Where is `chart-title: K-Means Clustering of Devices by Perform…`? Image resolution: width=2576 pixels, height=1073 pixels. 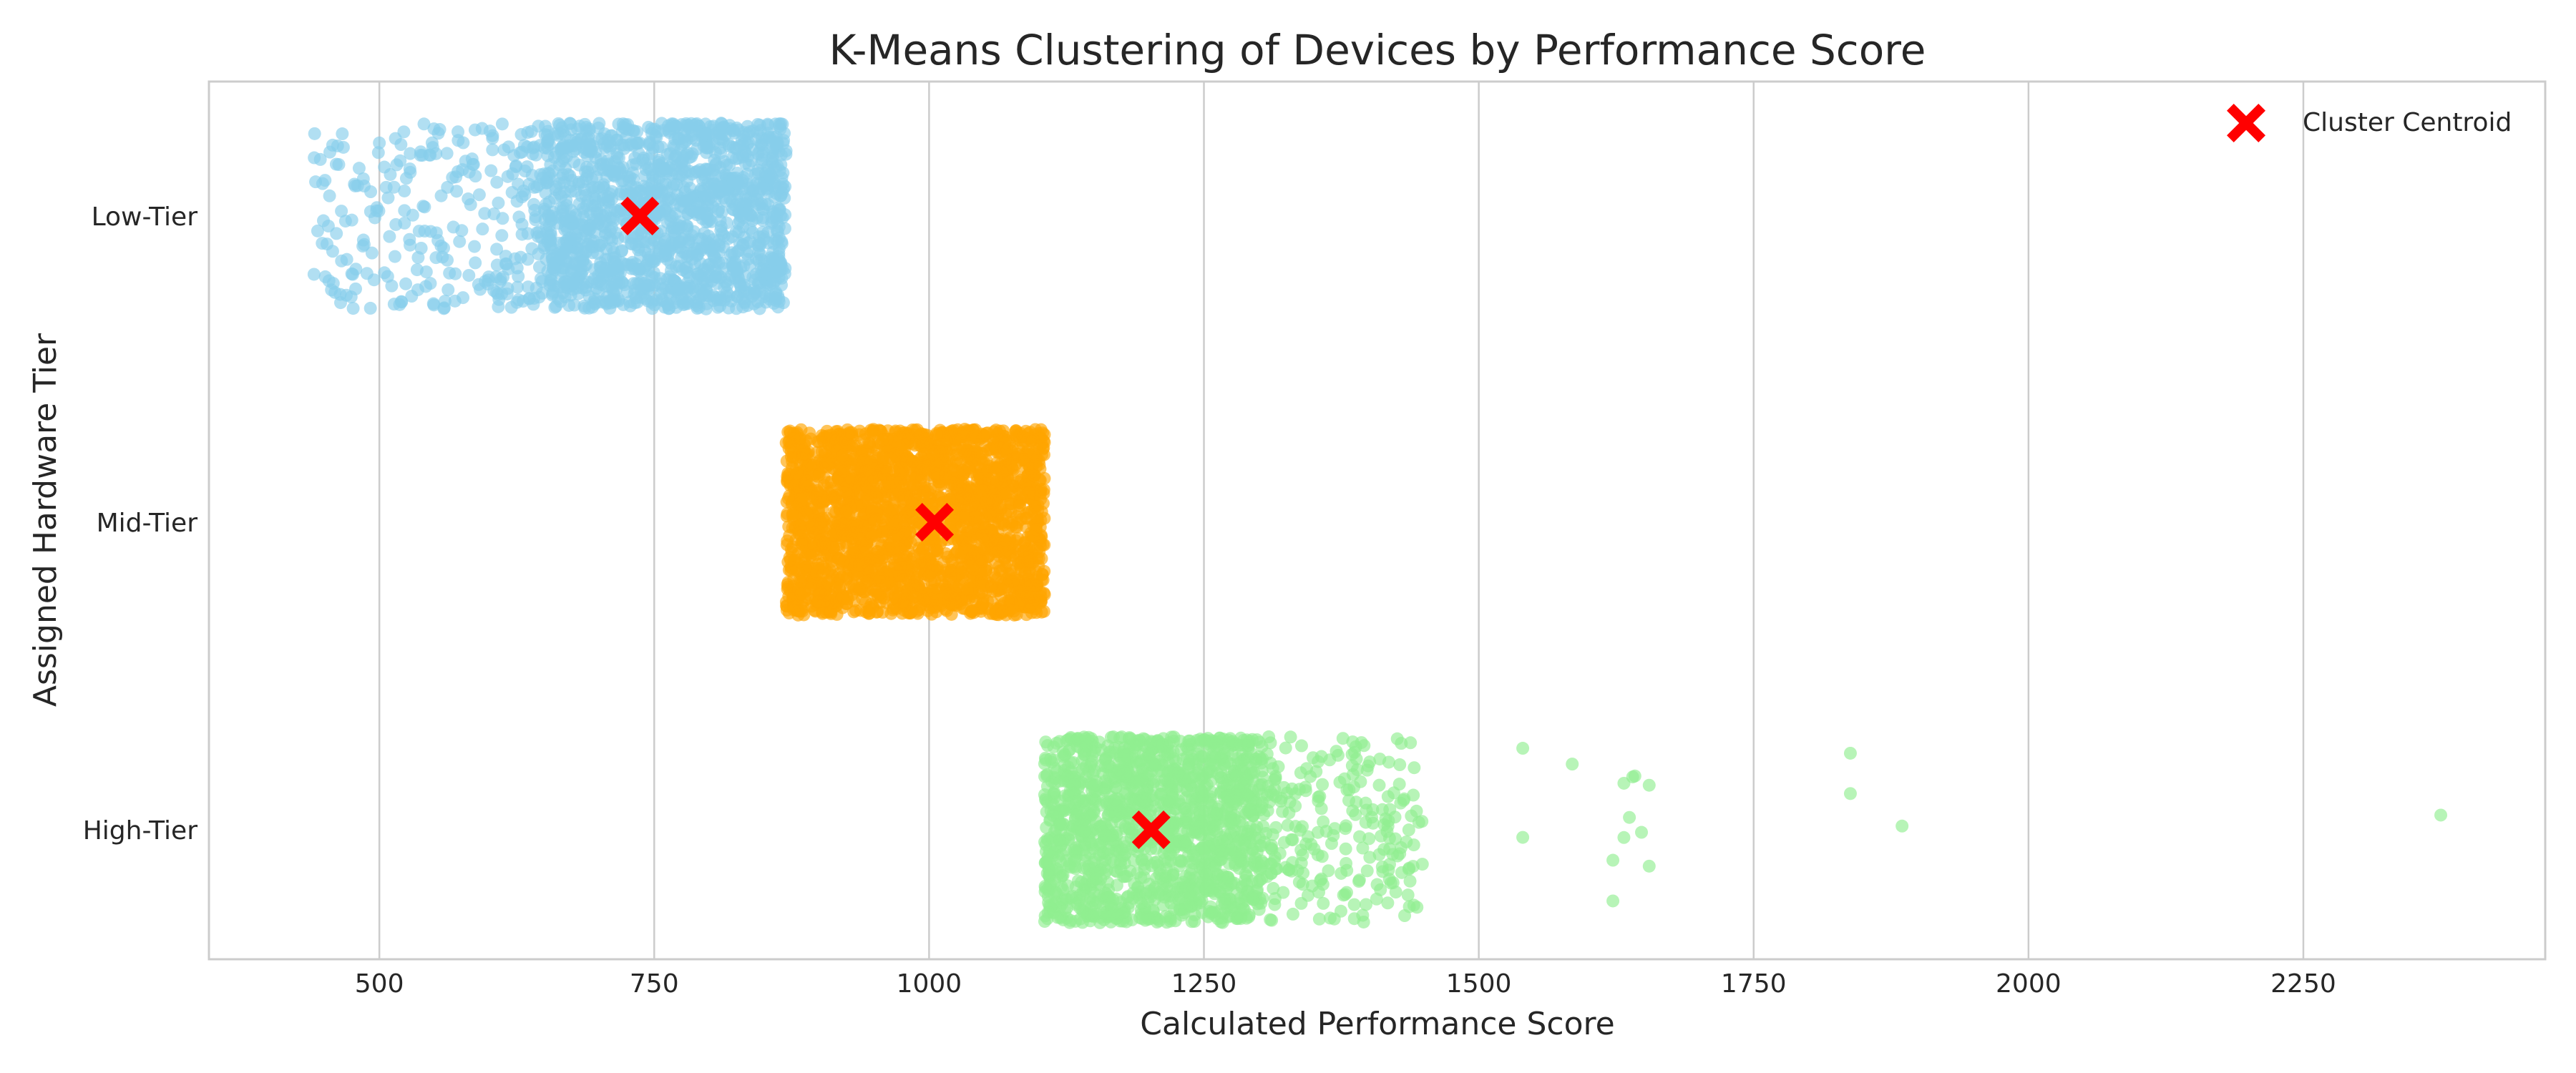
chart-title: K-Means Clustering of Devices by Perform… is located at coordinates (1377, 50).